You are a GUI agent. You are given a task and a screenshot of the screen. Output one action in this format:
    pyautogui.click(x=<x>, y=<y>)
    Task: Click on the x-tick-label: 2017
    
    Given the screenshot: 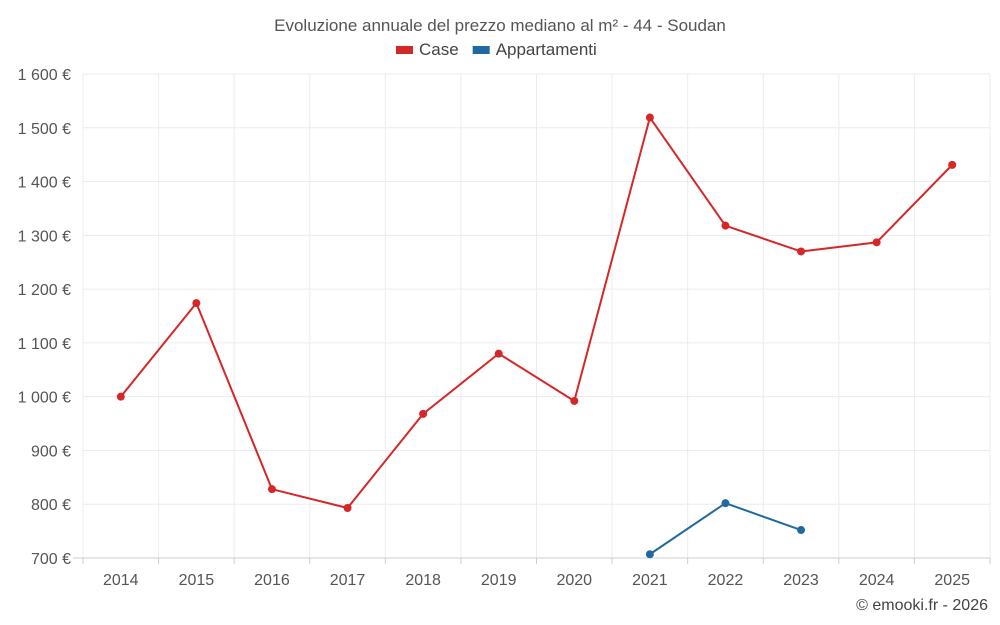 What is the action you would take?
    pyautogui.click(x=348, y=580)
    